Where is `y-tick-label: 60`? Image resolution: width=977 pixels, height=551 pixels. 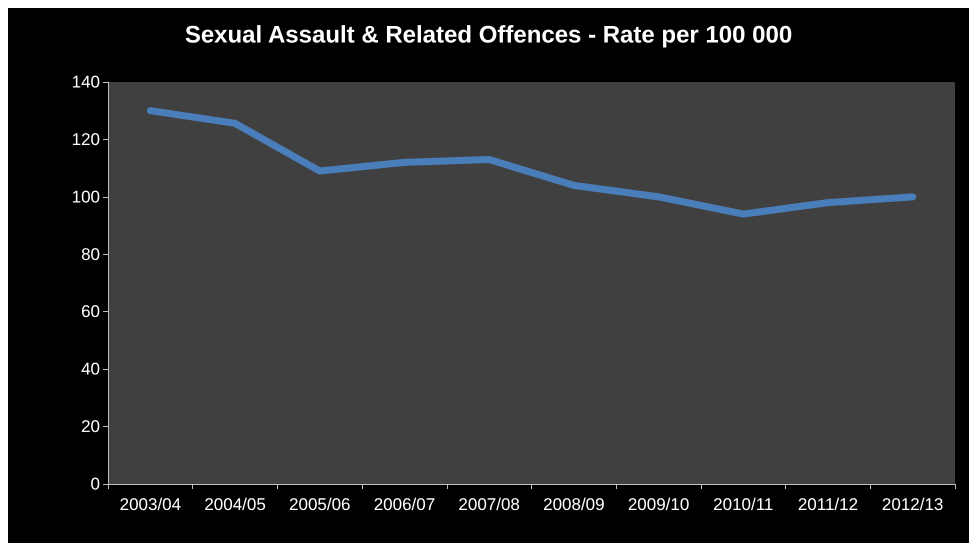
y-tick-label: 60 is located at coordinates (90, 312).